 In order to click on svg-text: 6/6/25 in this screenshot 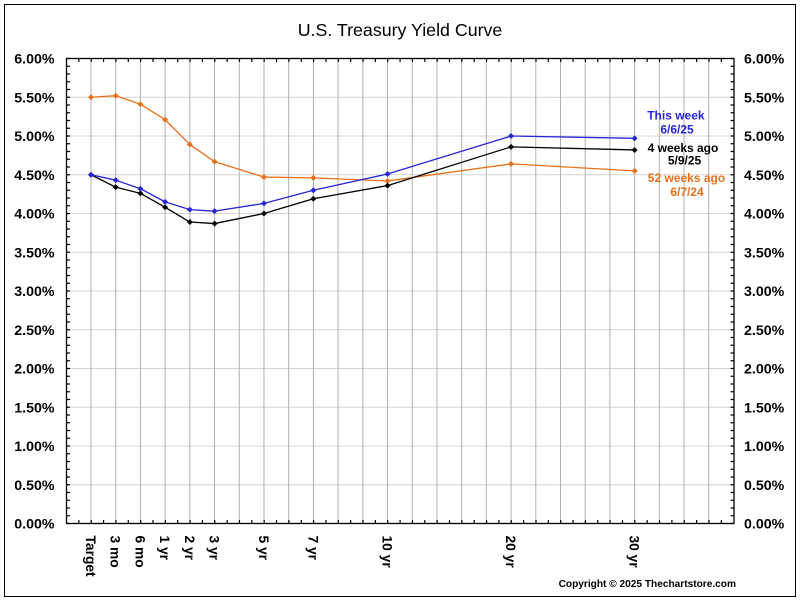, I will do `click(677, 130)`.